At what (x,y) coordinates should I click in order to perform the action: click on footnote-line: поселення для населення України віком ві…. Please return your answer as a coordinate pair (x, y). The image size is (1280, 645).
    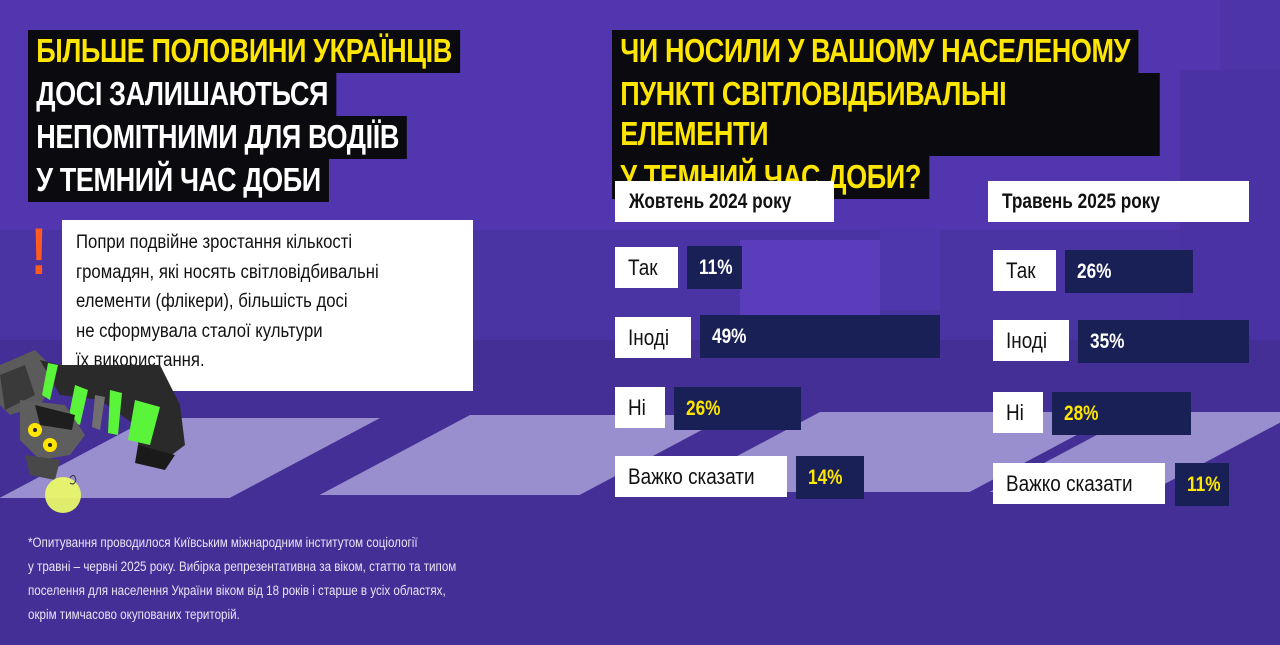
    Looking at the image, I should click on (237, 590).